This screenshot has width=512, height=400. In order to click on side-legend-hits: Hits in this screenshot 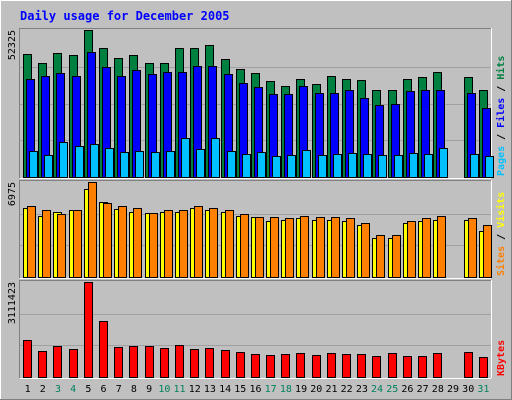, I will do `click(501, 68)`.